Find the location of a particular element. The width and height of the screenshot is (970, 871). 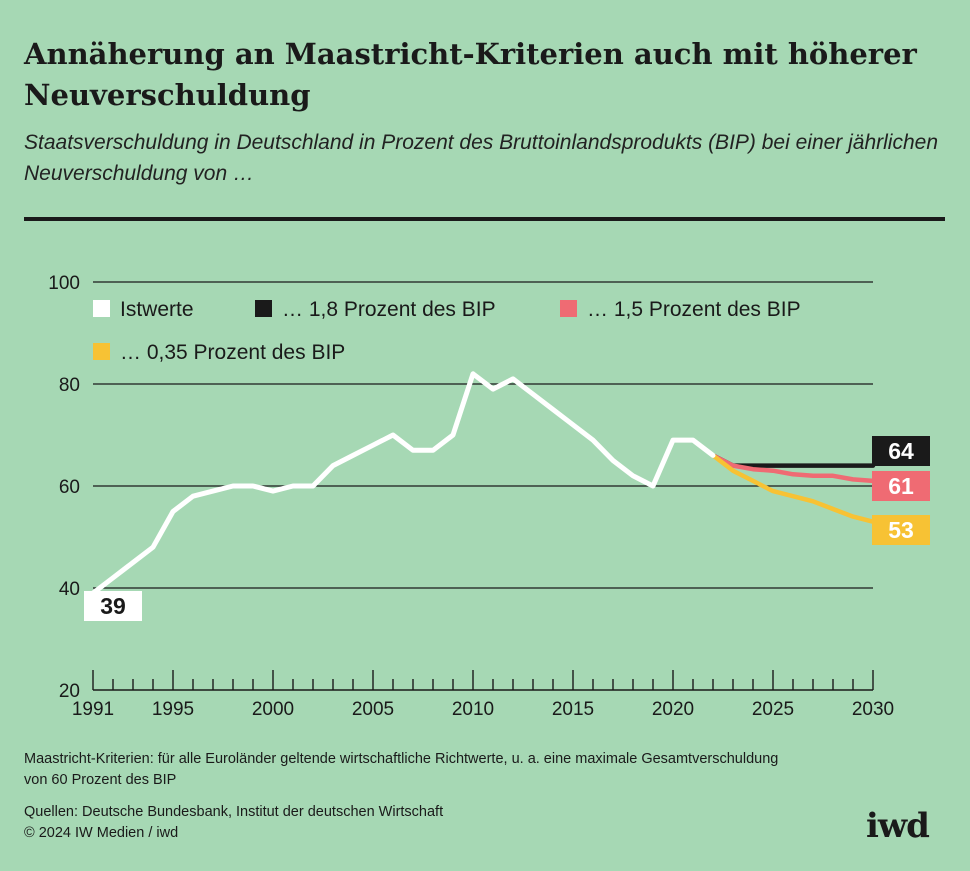

y-tick-label-100: 100 is located at coordinates (64, 283).